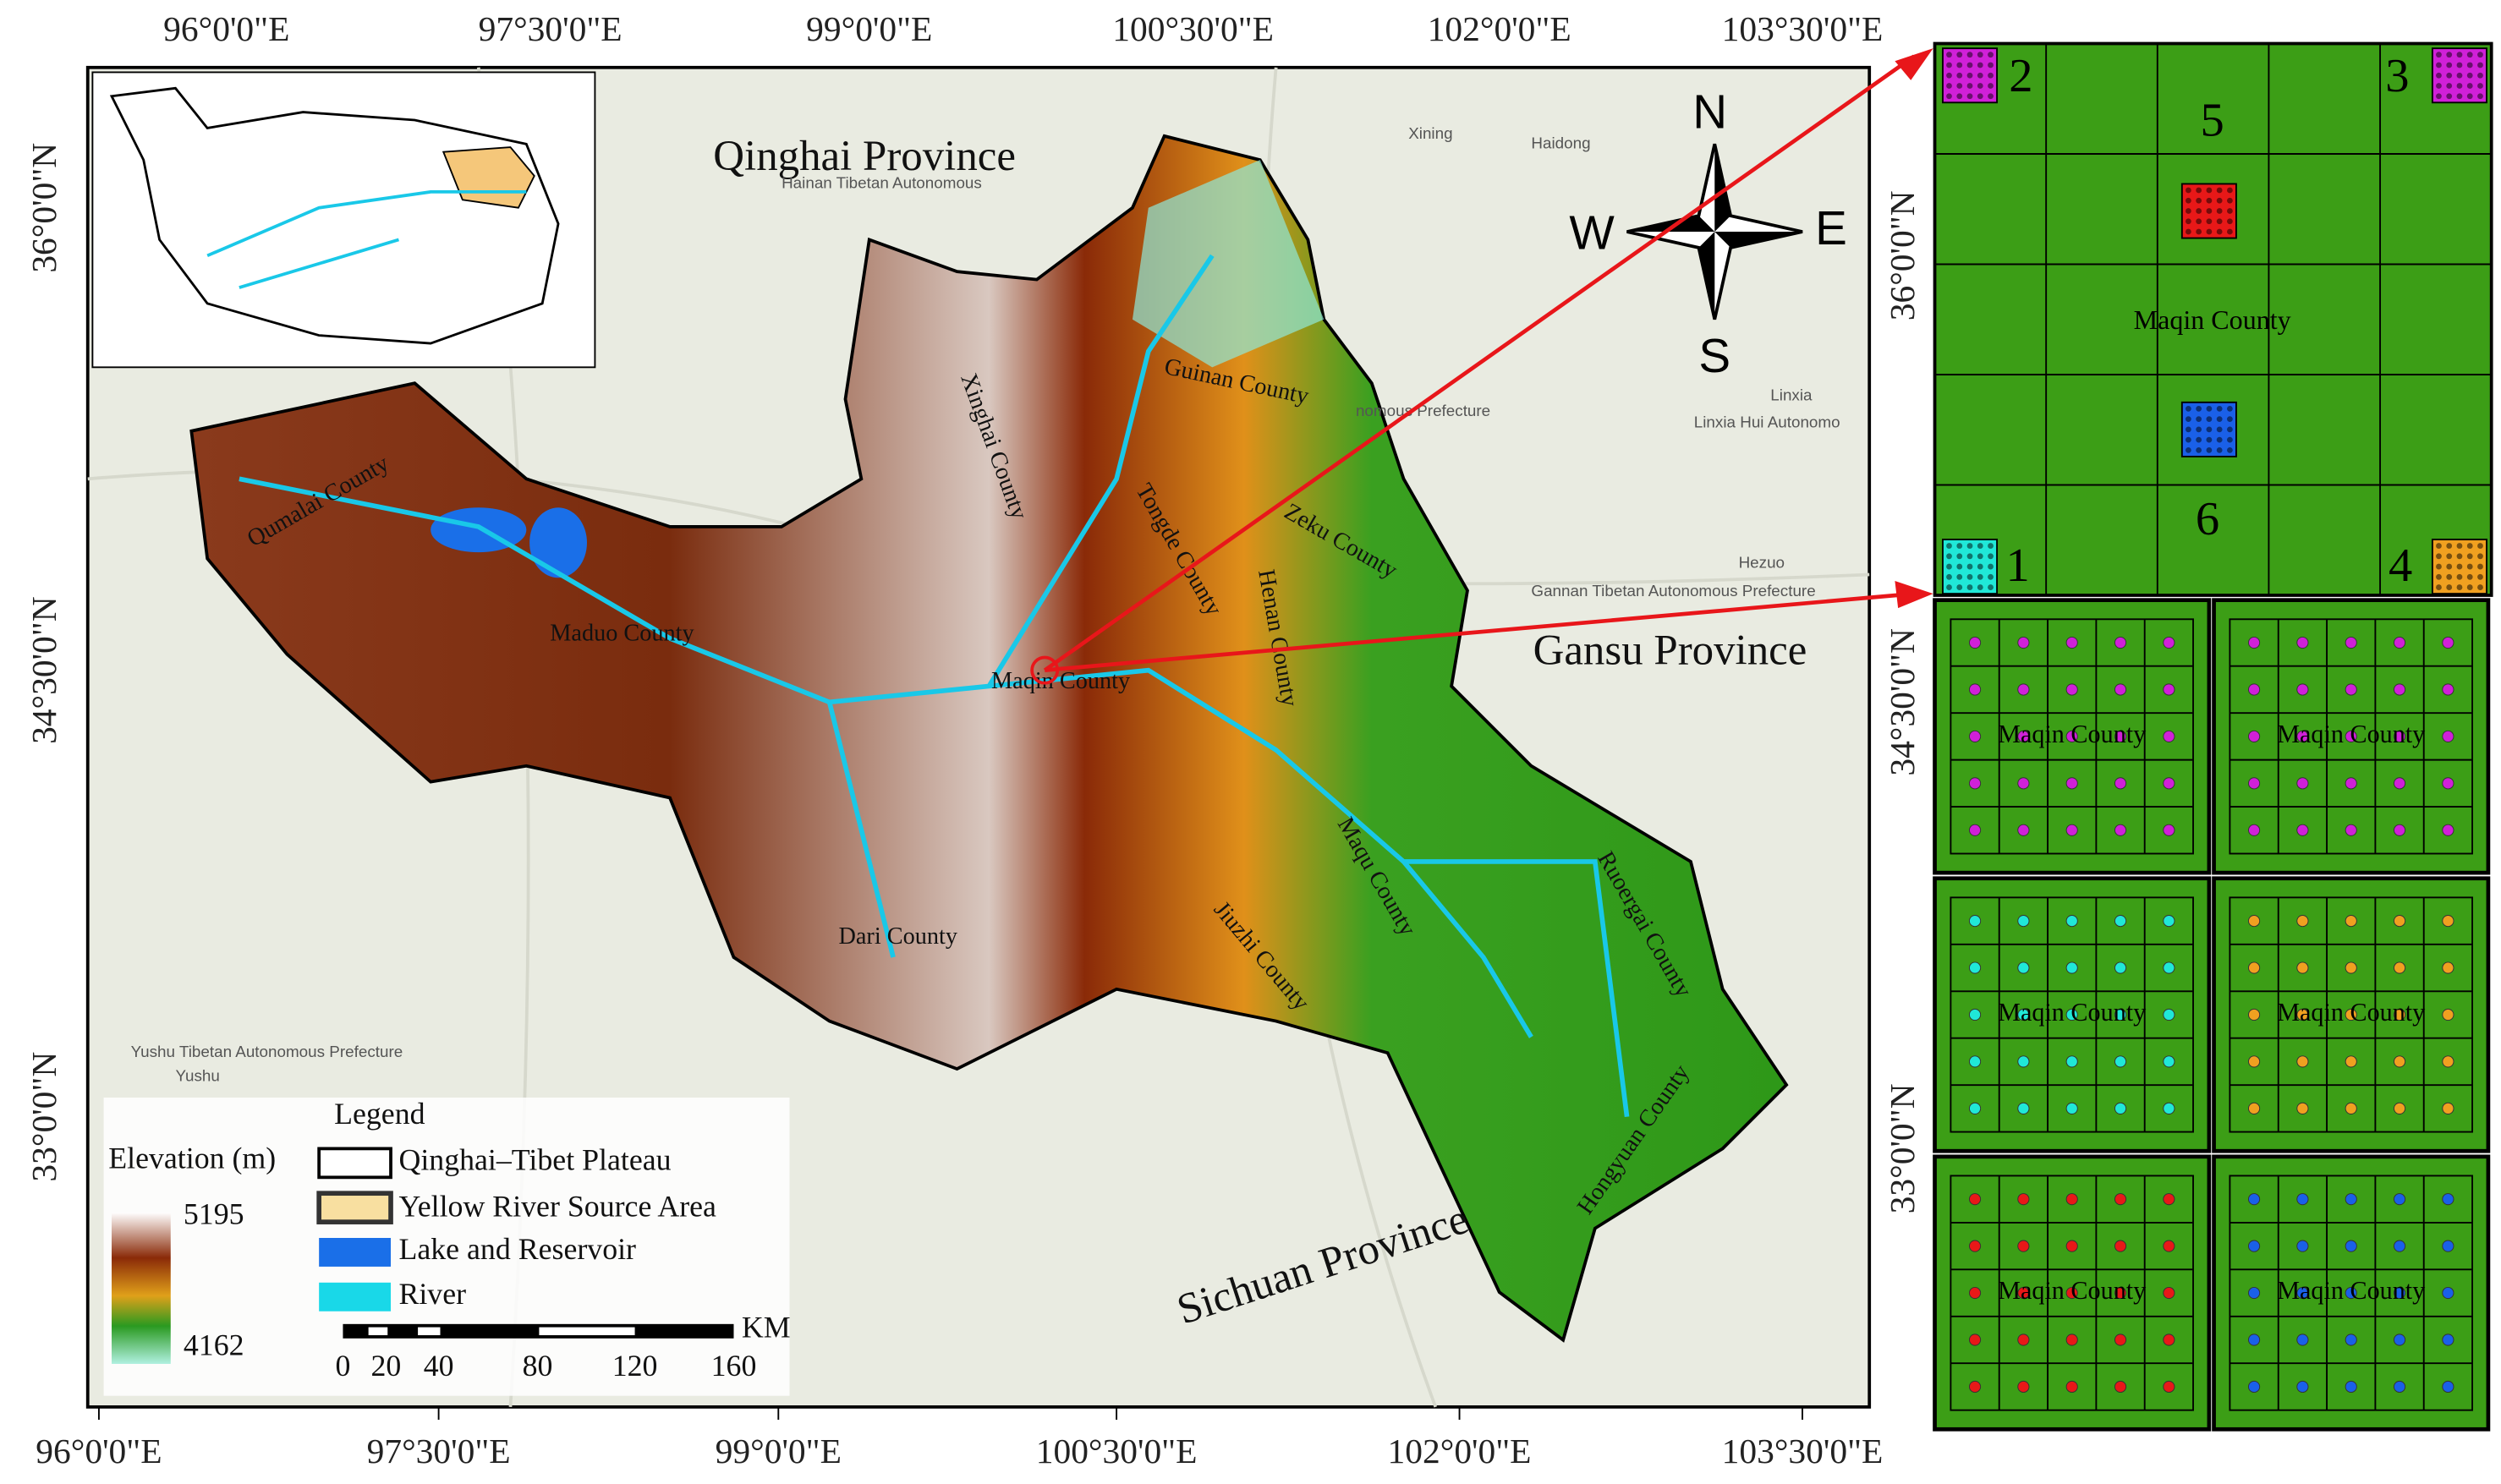 The image size is (2501, 1484). I want to click on compass: N S W E, so click(1707, 233).